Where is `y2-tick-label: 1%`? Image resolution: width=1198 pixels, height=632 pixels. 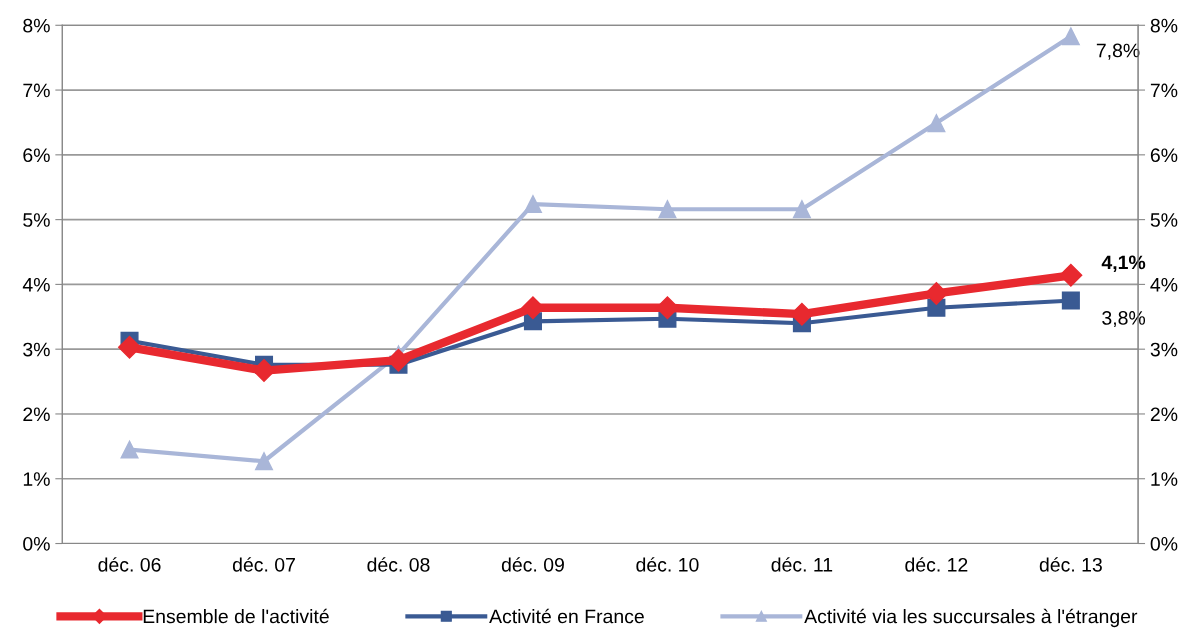
y2-tick-label: 1% is located at coordinates (1164, 479).